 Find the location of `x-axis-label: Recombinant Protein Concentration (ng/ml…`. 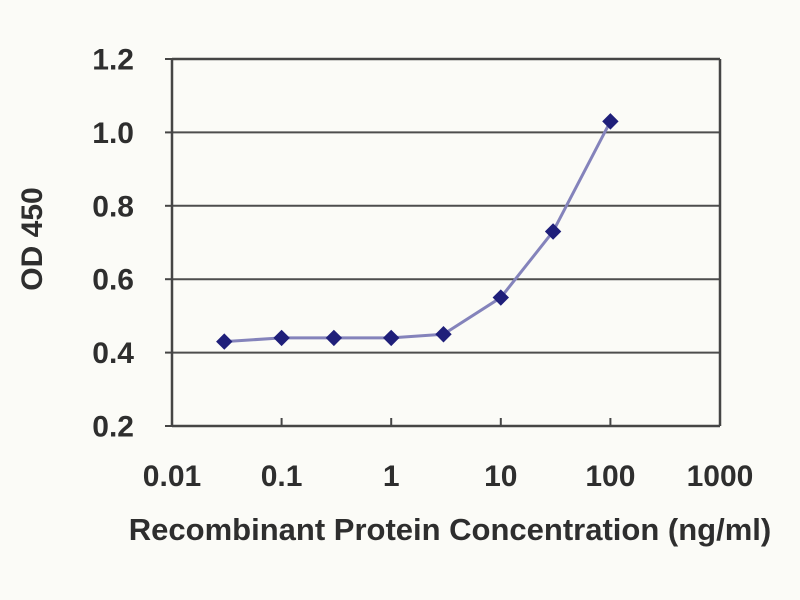

x-axis-label: Recombinant Protein Concentration (ng/ml… is located at coordinates (450, 529).